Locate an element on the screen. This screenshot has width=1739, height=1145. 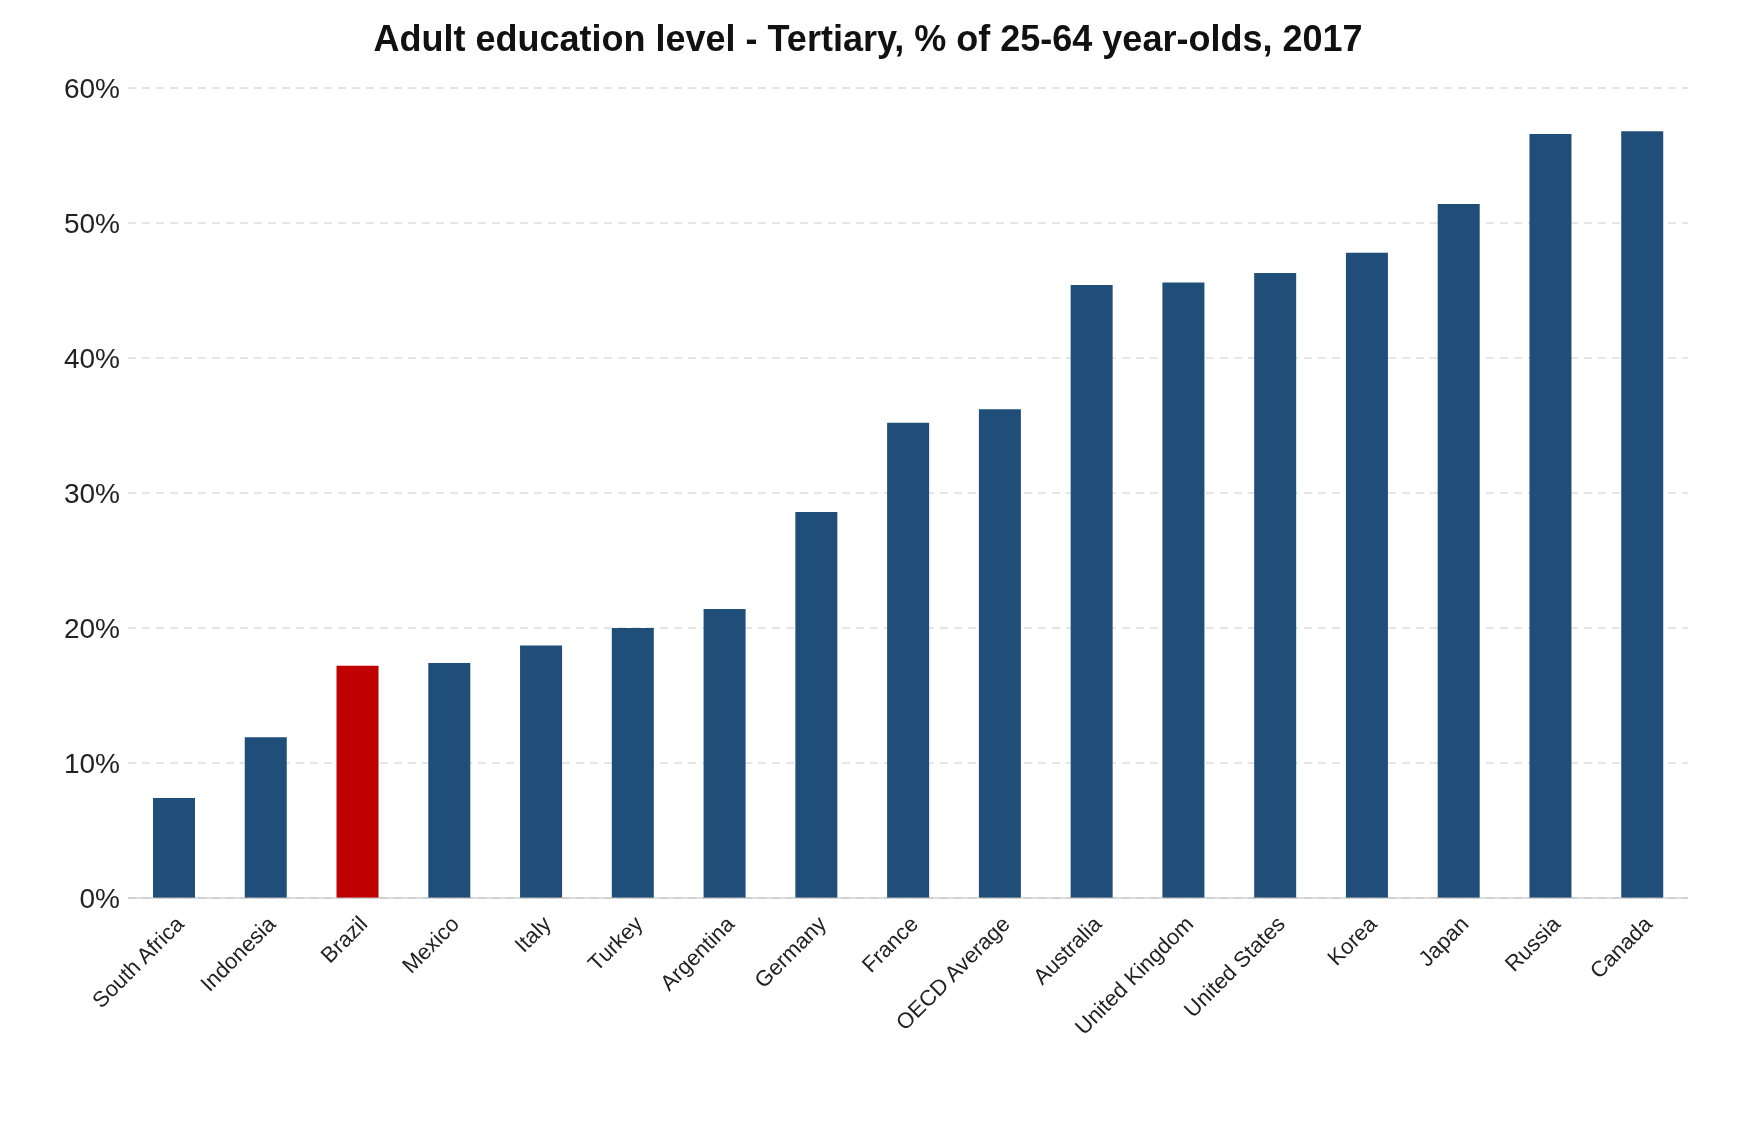
x-tick-label: Italy is located at coordinates (532, 934).